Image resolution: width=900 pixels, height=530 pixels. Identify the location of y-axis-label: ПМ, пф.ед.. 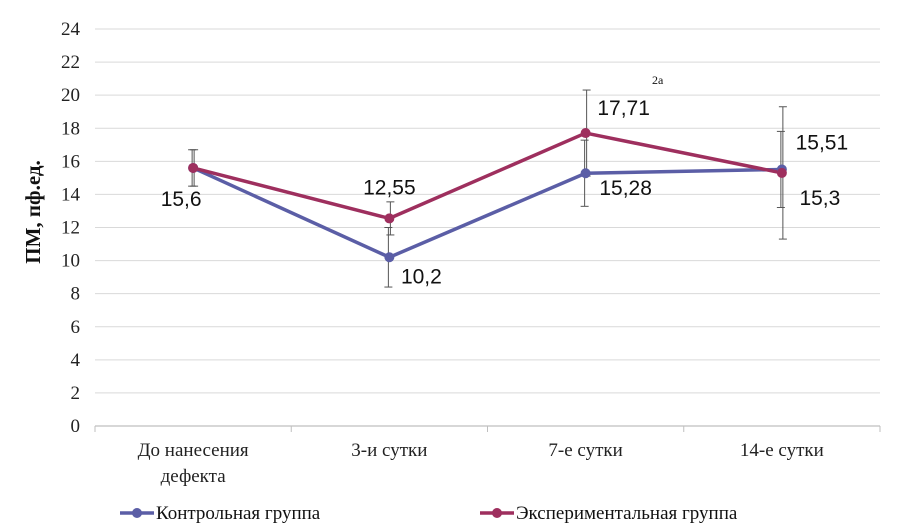
(33, 211).